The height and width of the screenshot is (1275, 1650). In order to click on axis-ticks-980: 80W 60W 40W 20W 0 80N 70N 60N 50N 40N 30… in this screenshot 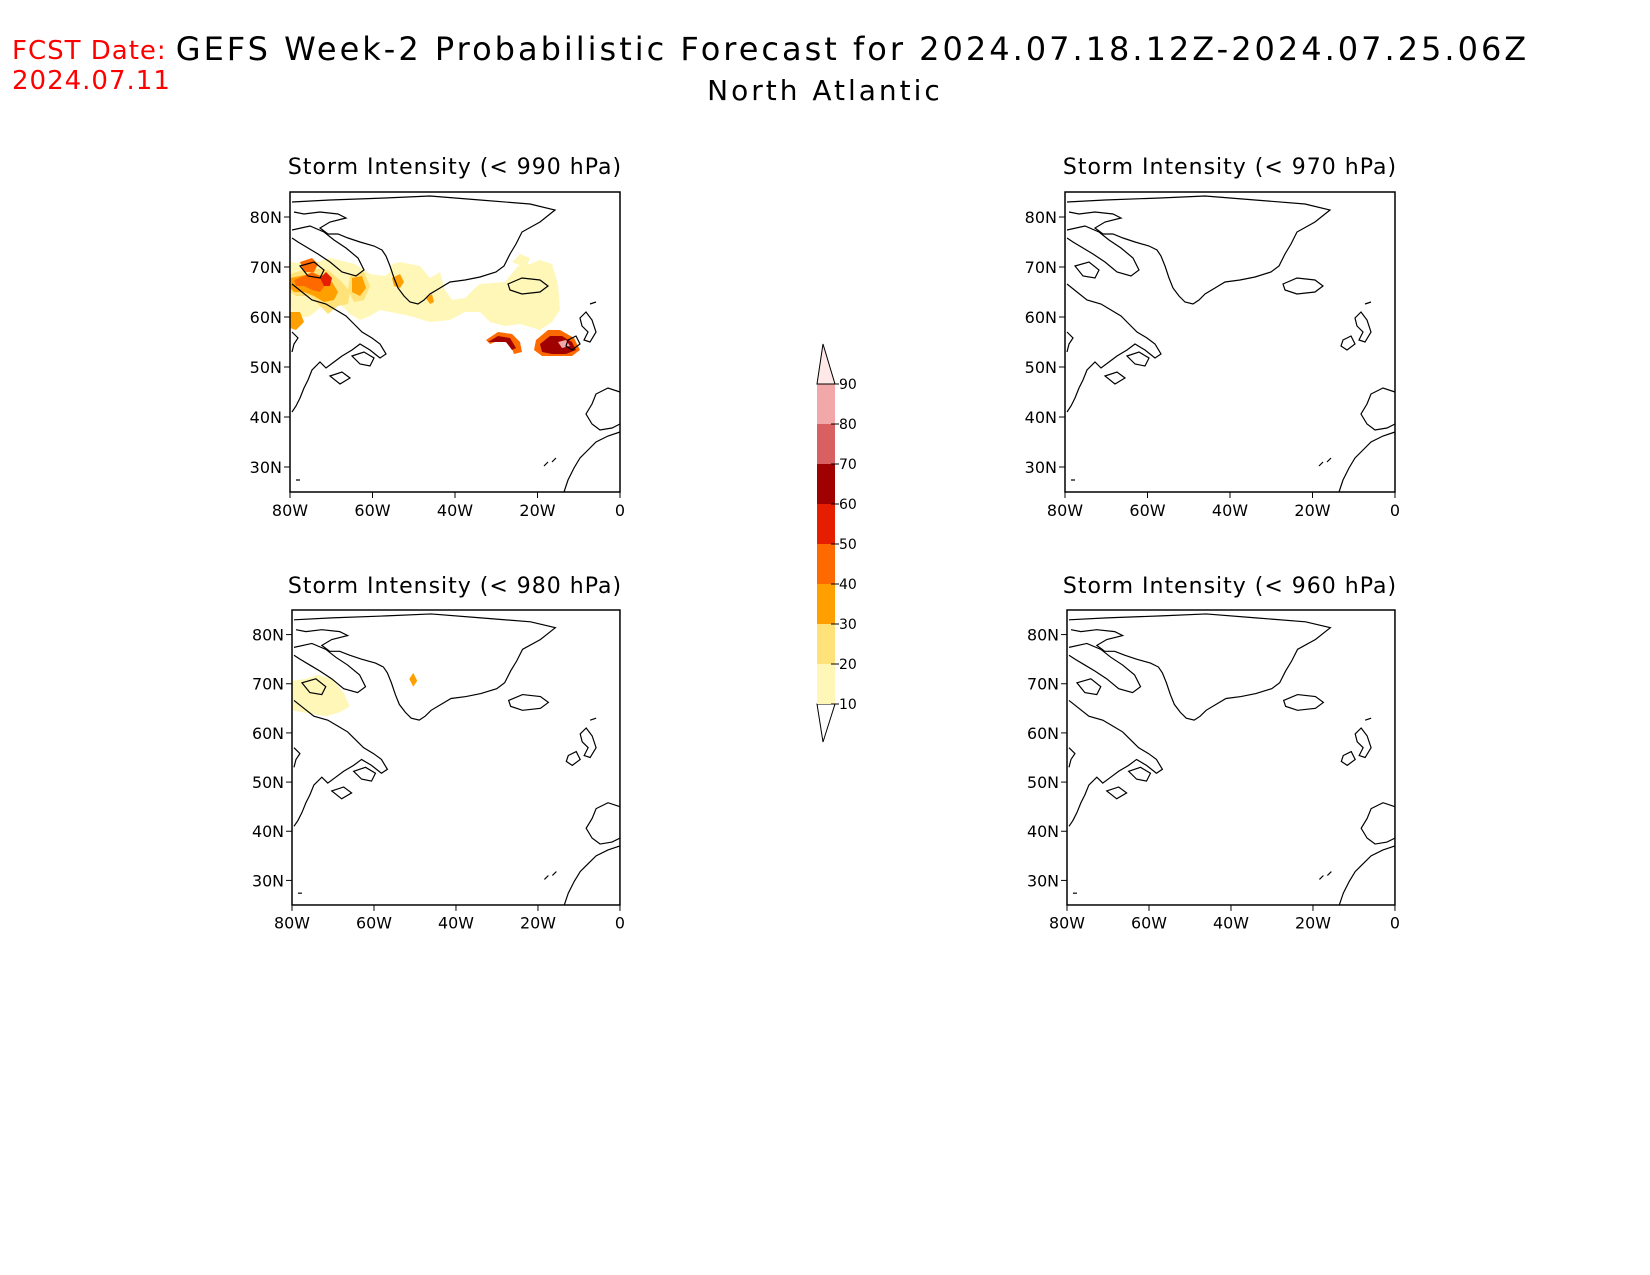, I will do `click(438, 779)`.